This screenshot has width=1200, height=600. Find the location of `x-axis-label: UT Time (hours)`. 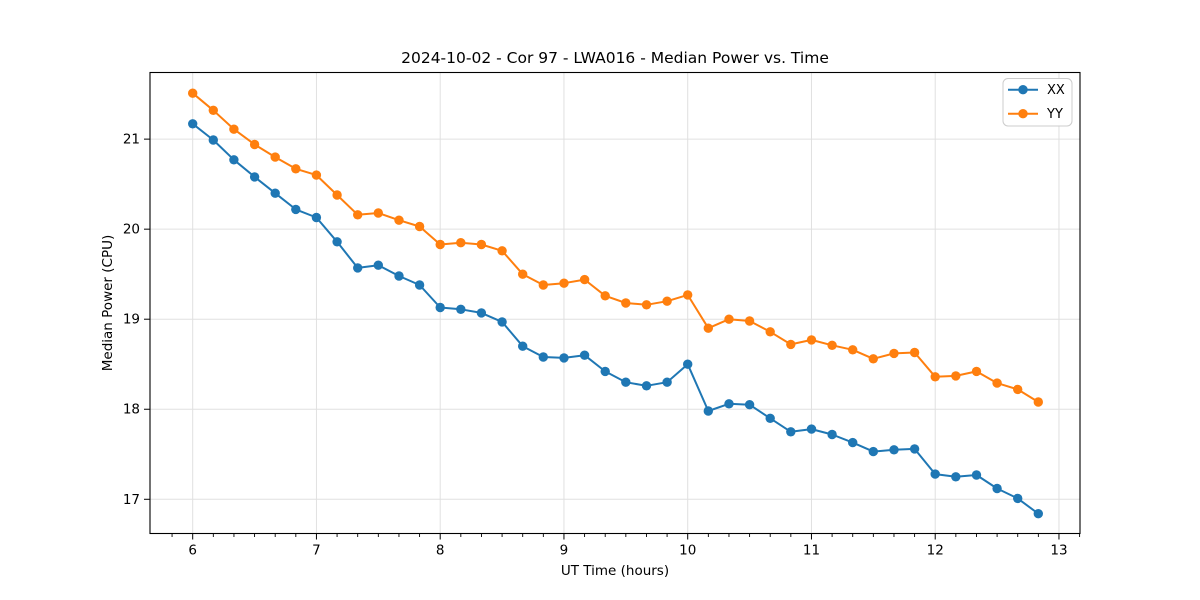

x-axis-label: UT Time (hours) is located at coordinates (615, 571).